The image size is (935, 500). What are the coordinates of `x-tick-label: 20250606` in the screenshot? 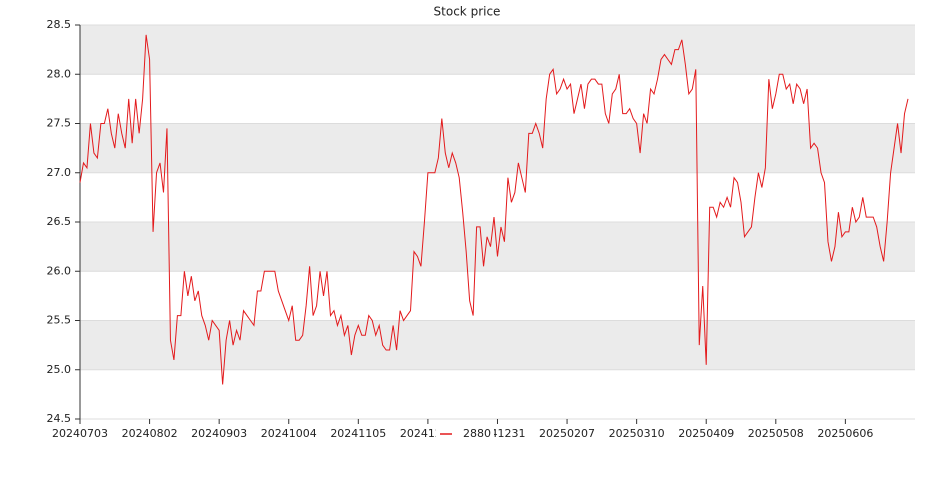 It's located at (845, 433).